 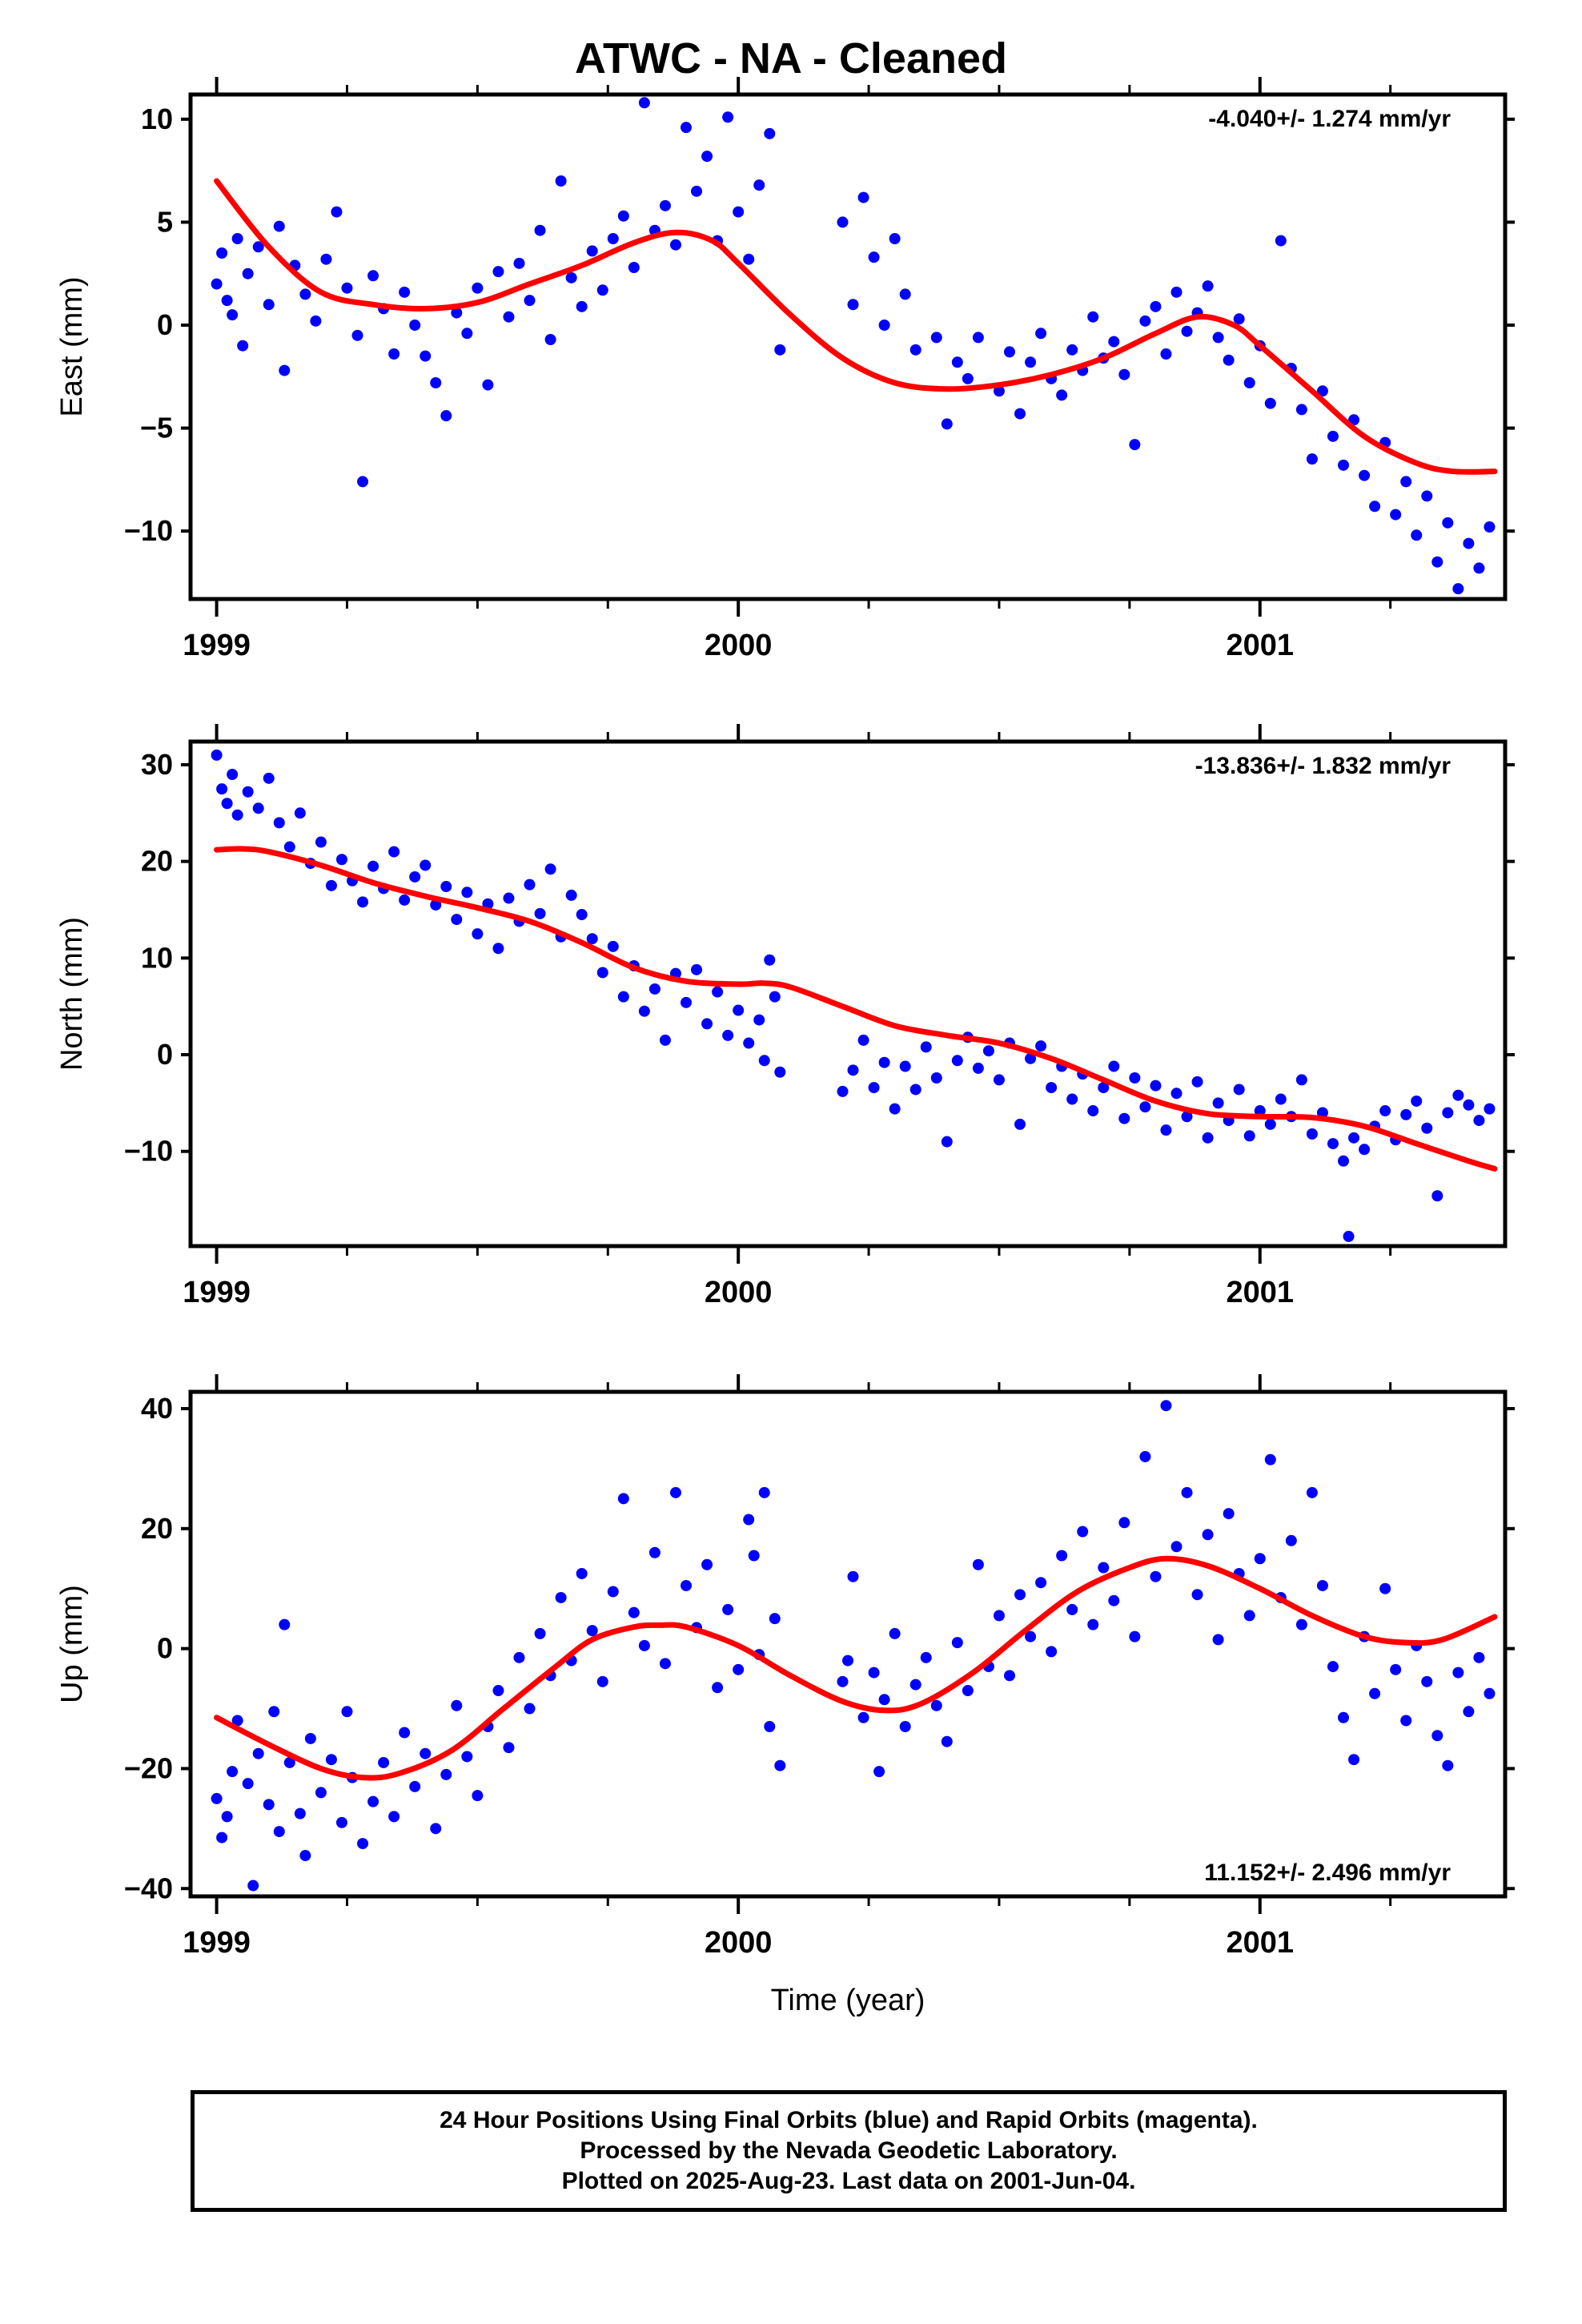 What do you see at coordinates (739, 1943) in the screenshot?
I see `up-xtick-label: 2000` at bounding box center [739, 1943].